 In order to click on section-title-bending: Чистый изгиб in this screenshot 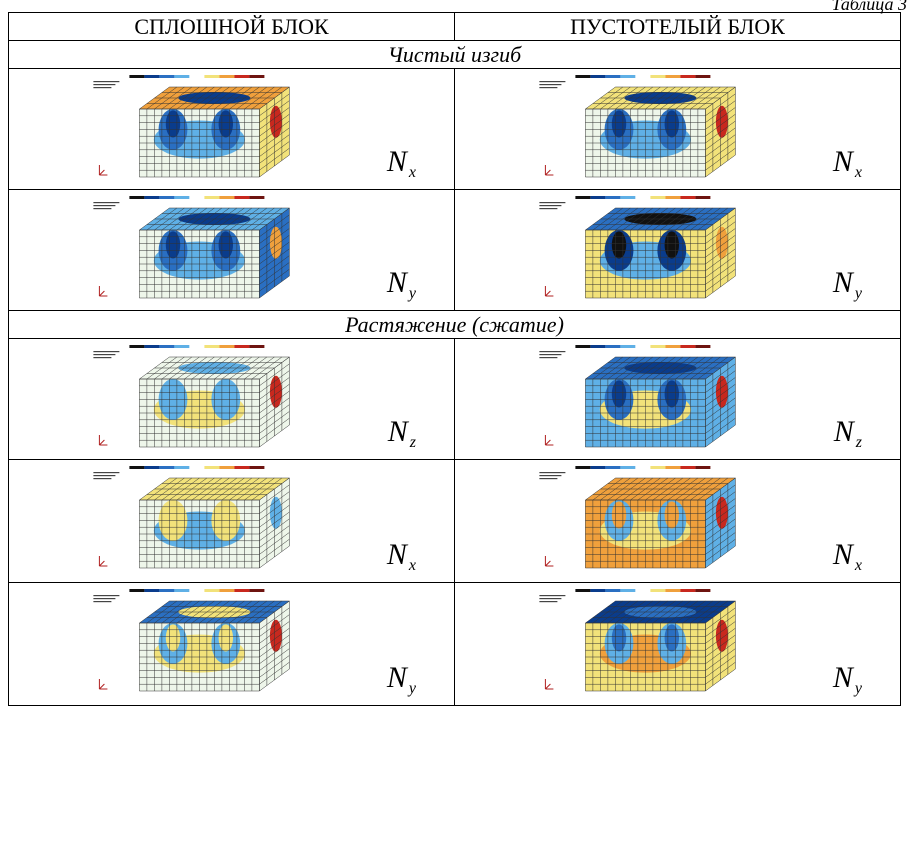, I will do `click(454, 54)`.